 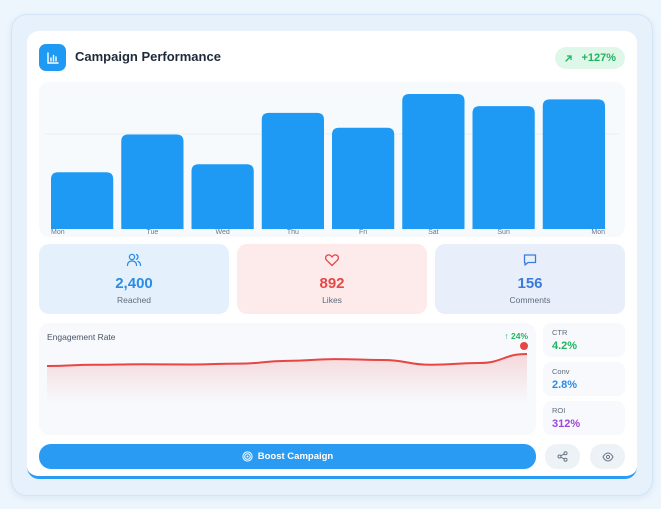 I want to click on stat-label: Comments, so click(x=530, y=300).